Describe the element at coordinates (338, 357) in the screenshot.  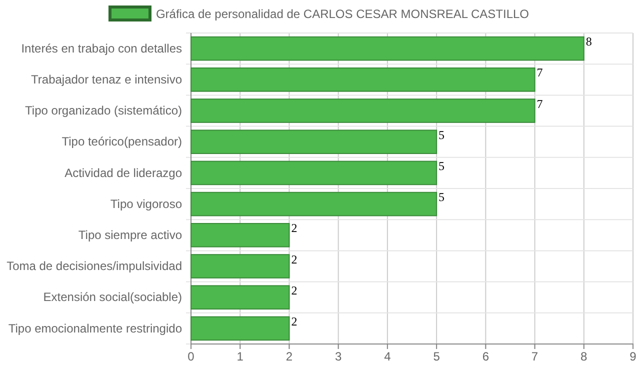
I see `x-tick-label: 3` at that location.